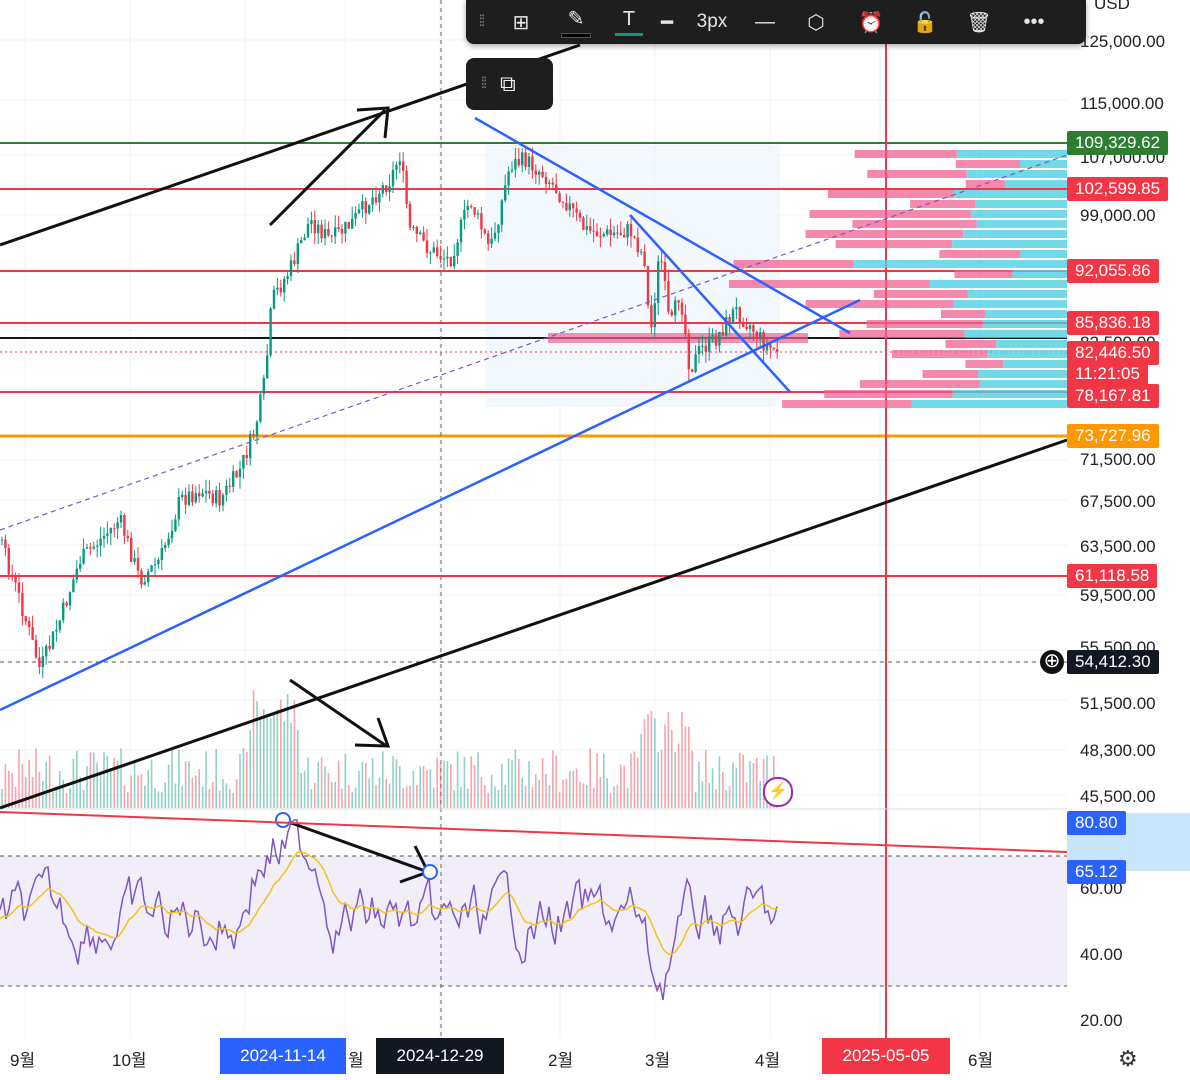 This screenshot has height=1080, width=1190. What do you see at coordinates (283, 1056) in the screenshot?
I see `date-tag: 2024-11-14` at bounding box center [283, 1056].